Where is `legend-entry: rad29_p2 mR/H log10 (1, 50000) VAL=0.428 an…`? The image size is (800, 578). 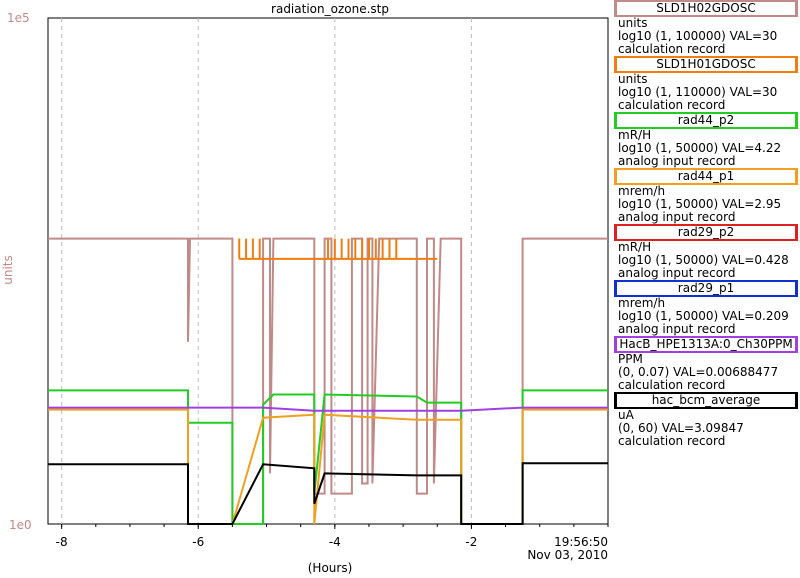
legend-entry: rad29_p2 mR/H log10 (1, 50000) VAL=0.428 an… is located at coordinates (706, 252).